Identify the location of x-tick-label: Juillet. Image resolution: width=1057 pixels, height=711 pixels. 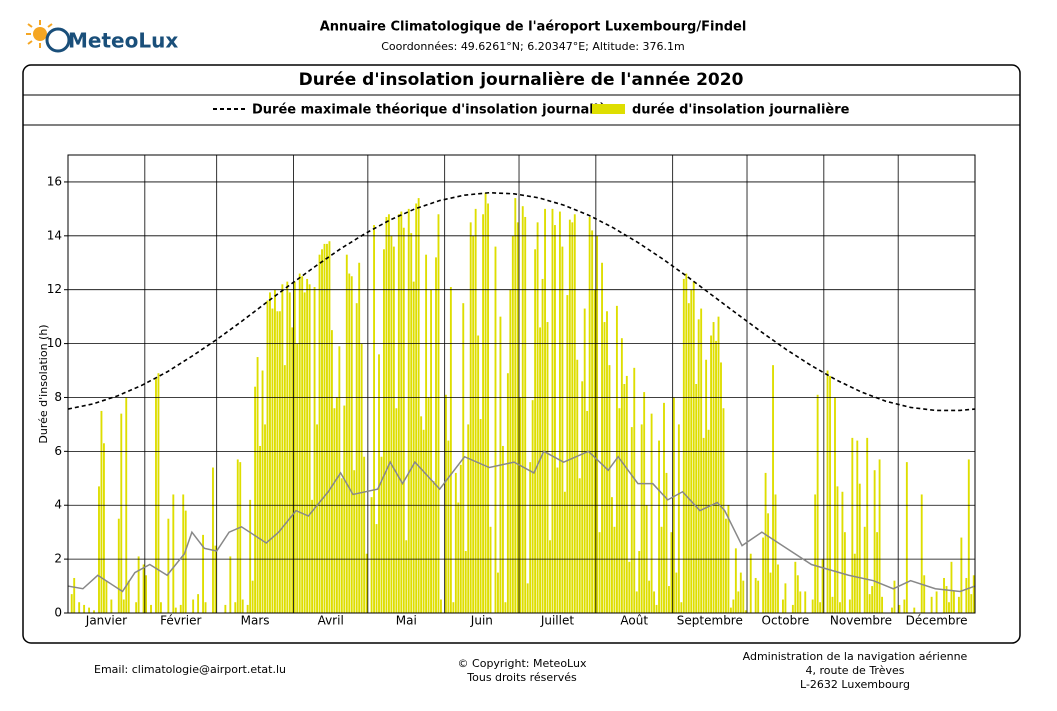
(557, 621).